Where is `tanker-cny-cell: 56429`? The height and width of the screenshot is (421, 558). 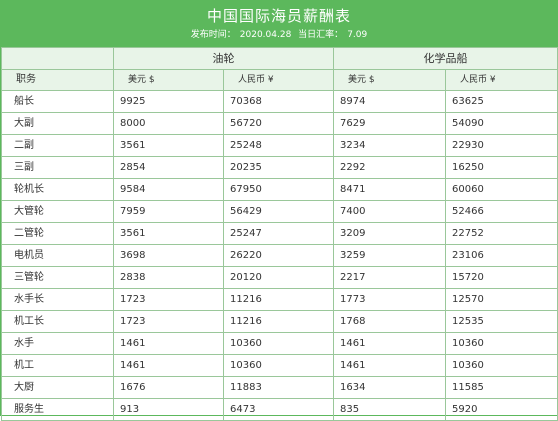
tanker-cny-cell: 56429 is located at coordinates (278, 211).